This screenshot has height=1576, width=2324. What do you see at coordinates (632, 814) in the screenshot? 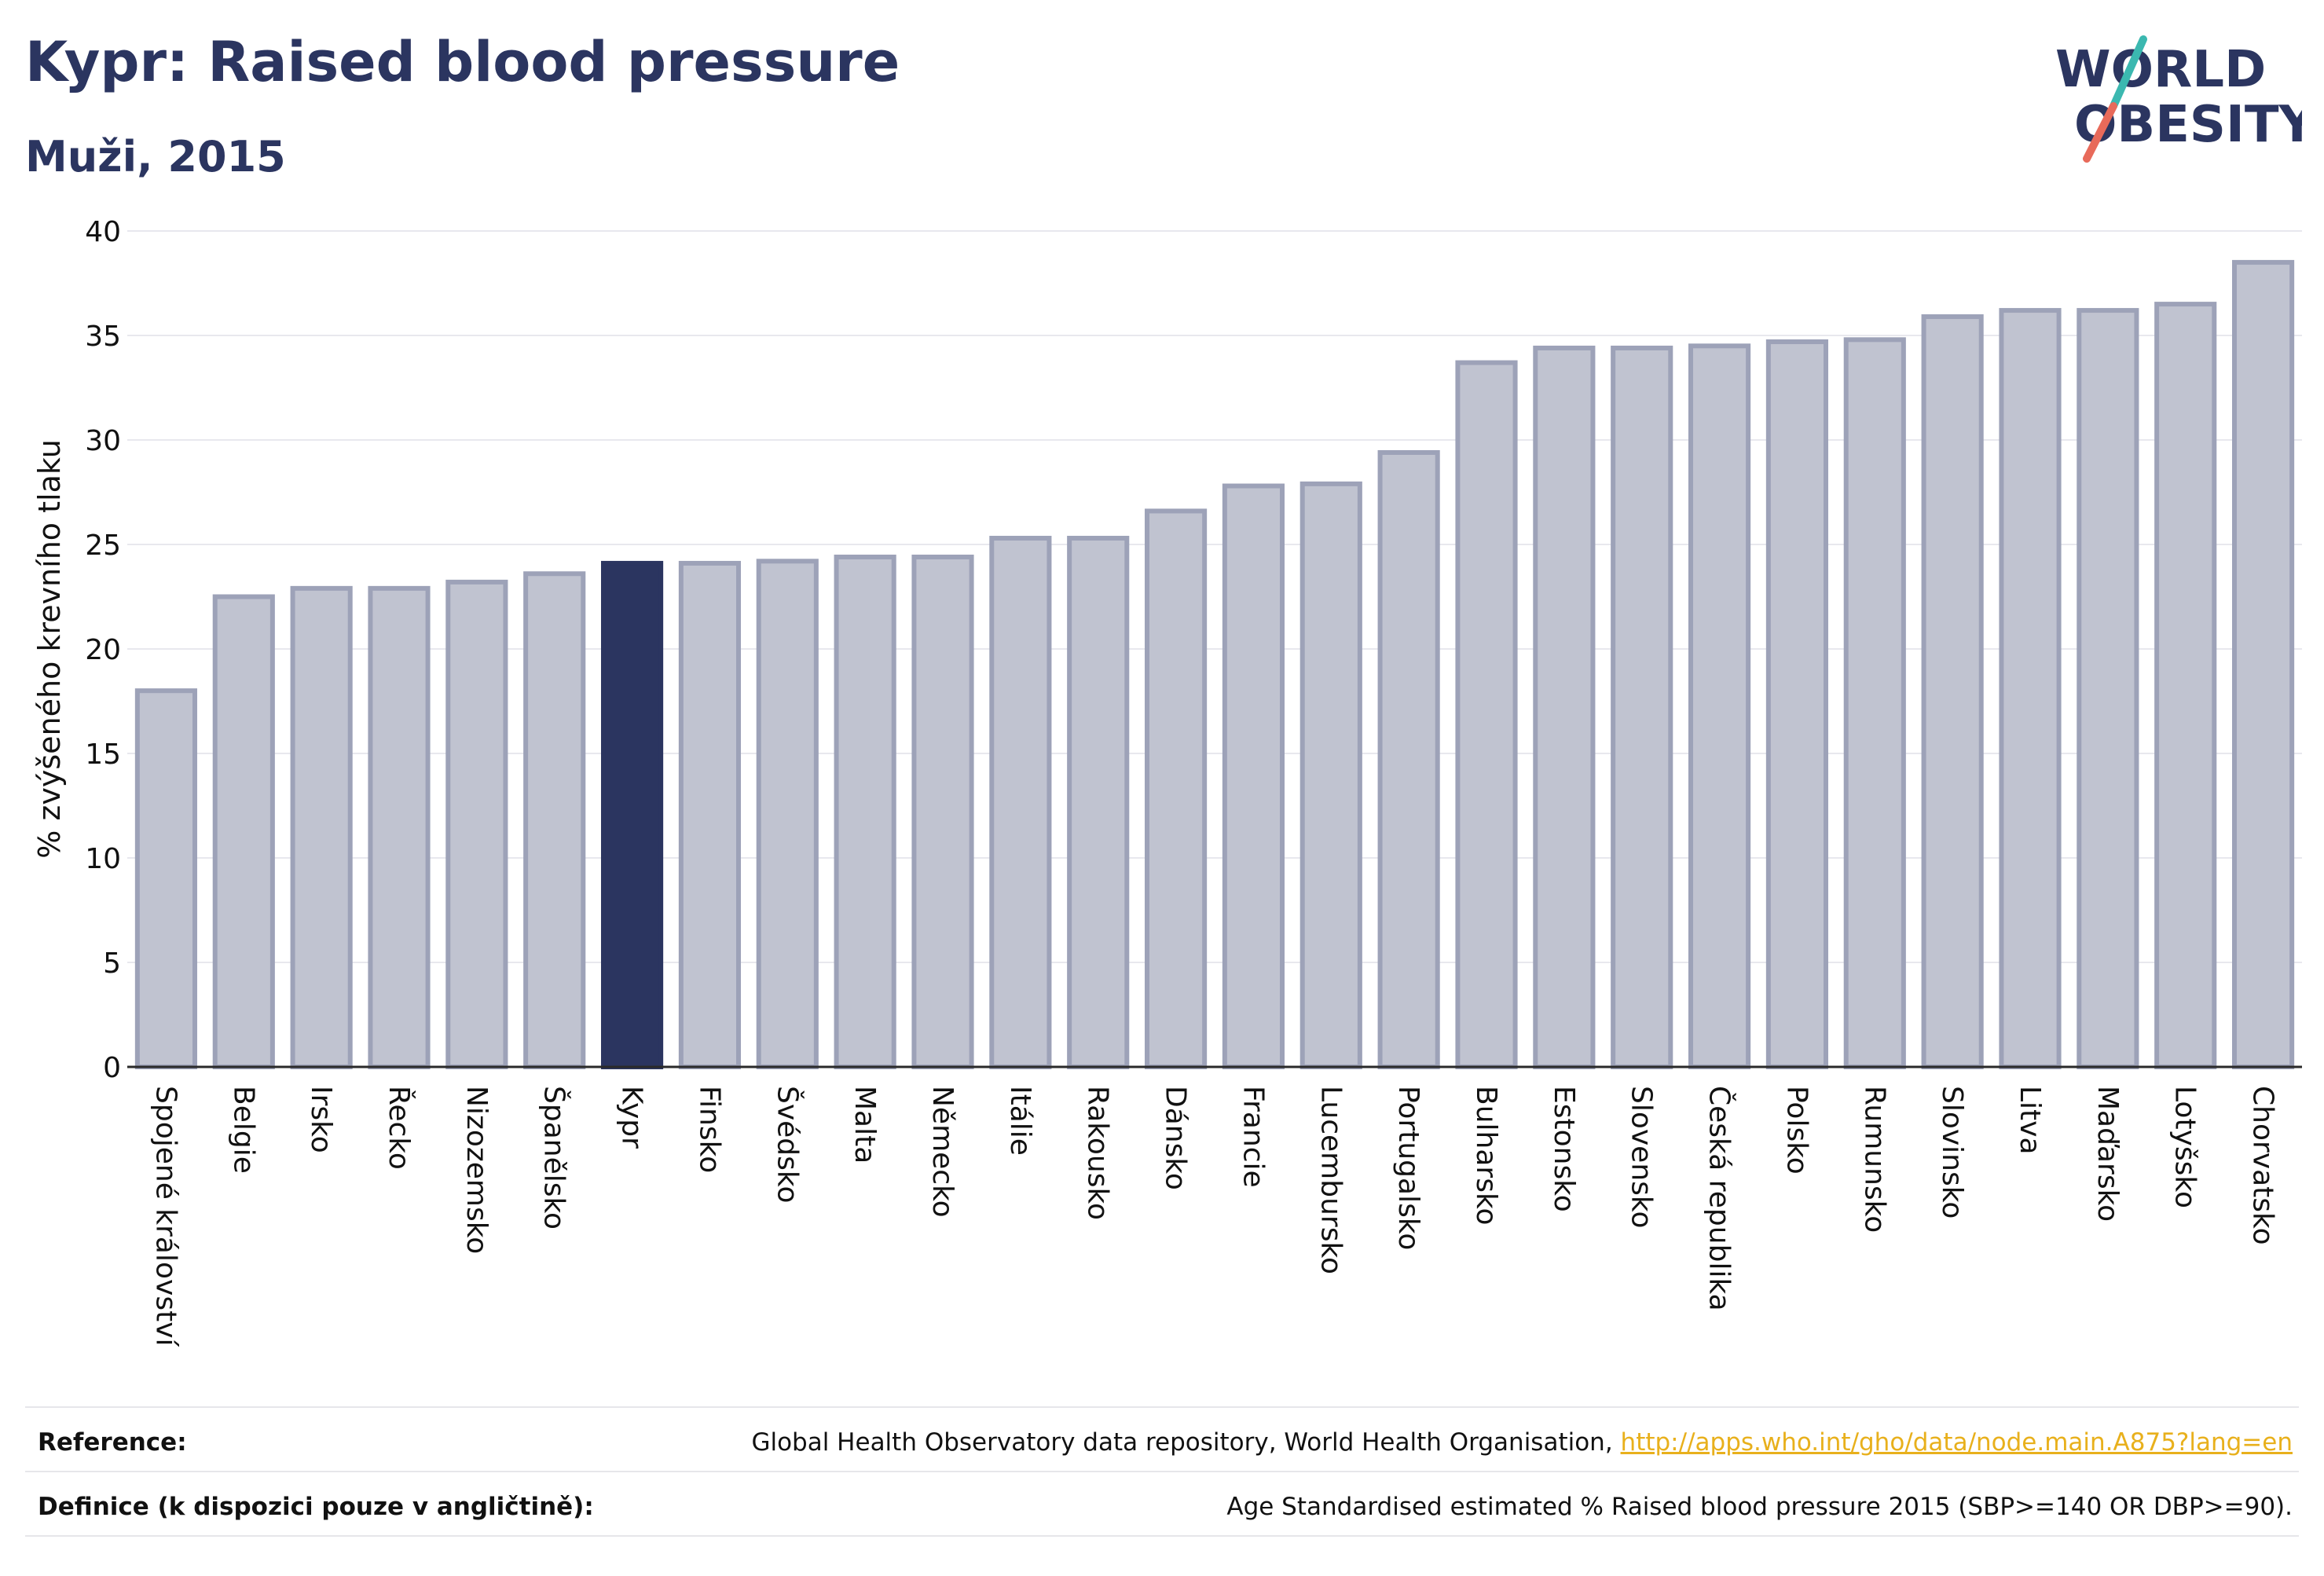
I see `bar-highlighted` at bounding box center [632, 814].